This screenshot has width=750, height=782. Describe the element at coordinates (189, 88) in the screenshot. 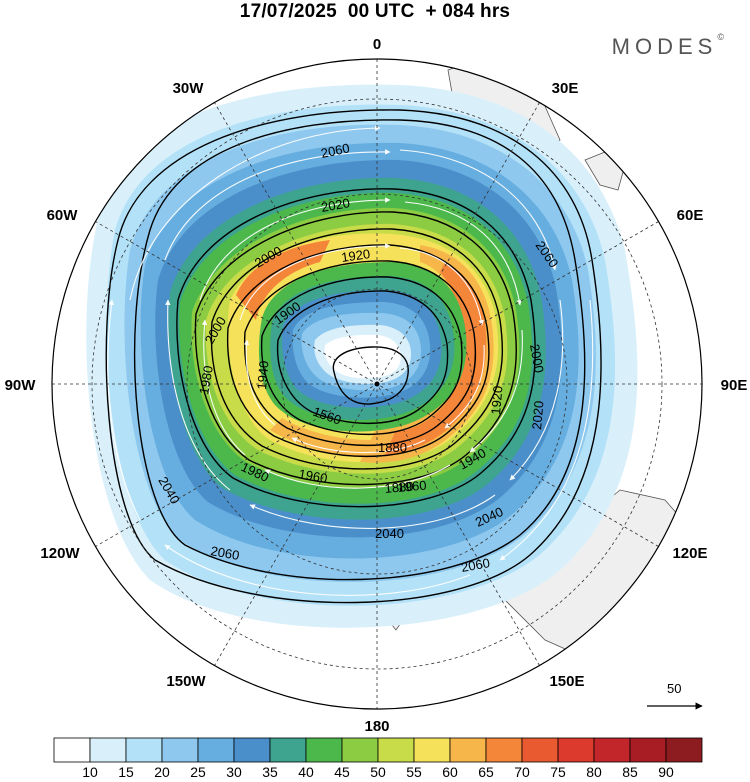

I see `lon-label-30w: 30W` at that location.